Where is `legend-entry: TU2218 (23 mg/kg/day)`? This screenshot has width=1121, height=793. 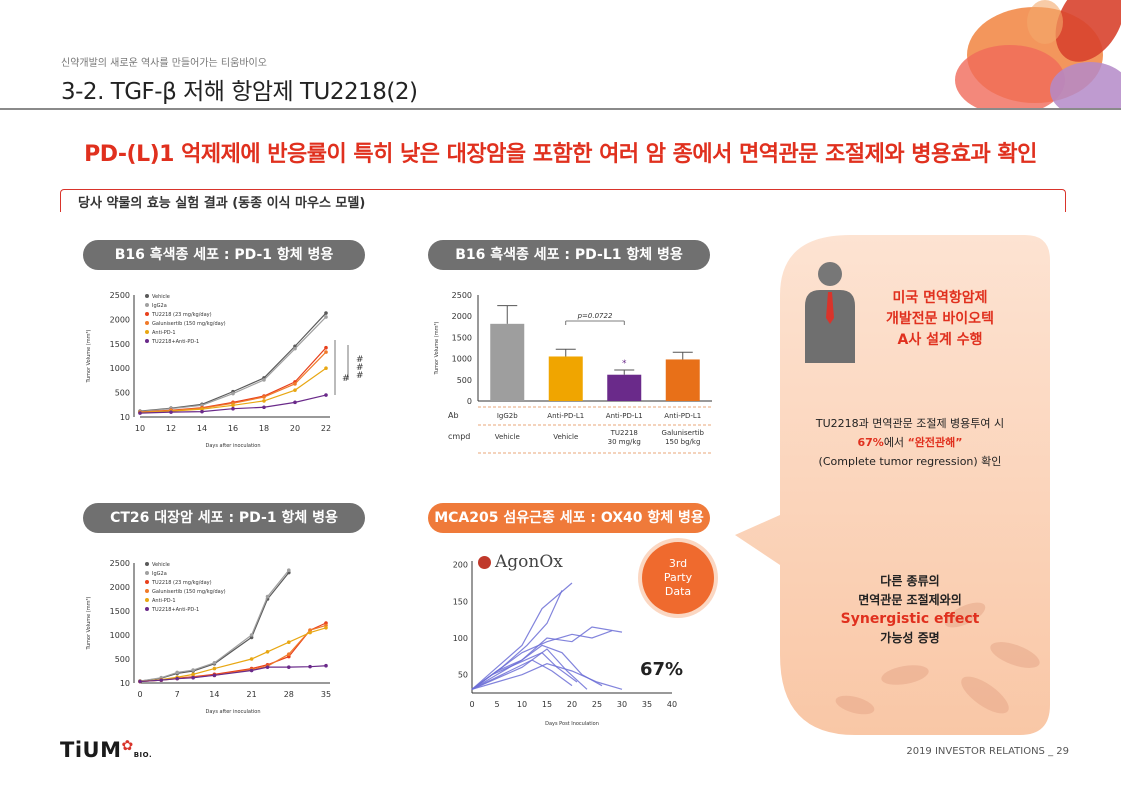 legend-entry: TU2218 (23 mg/kg/day) is located at coordinates (181, 315).